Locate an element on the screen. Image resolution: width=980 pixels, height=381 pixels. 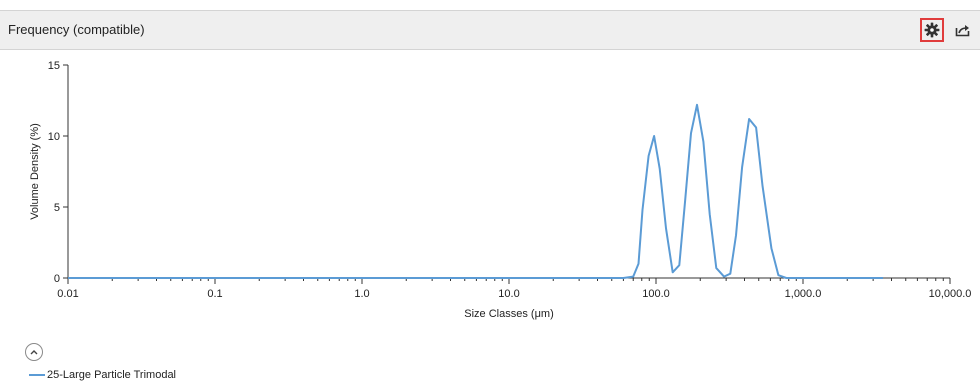
y-axis-title: Volume Density (%) is located at coordinates (35, 171).